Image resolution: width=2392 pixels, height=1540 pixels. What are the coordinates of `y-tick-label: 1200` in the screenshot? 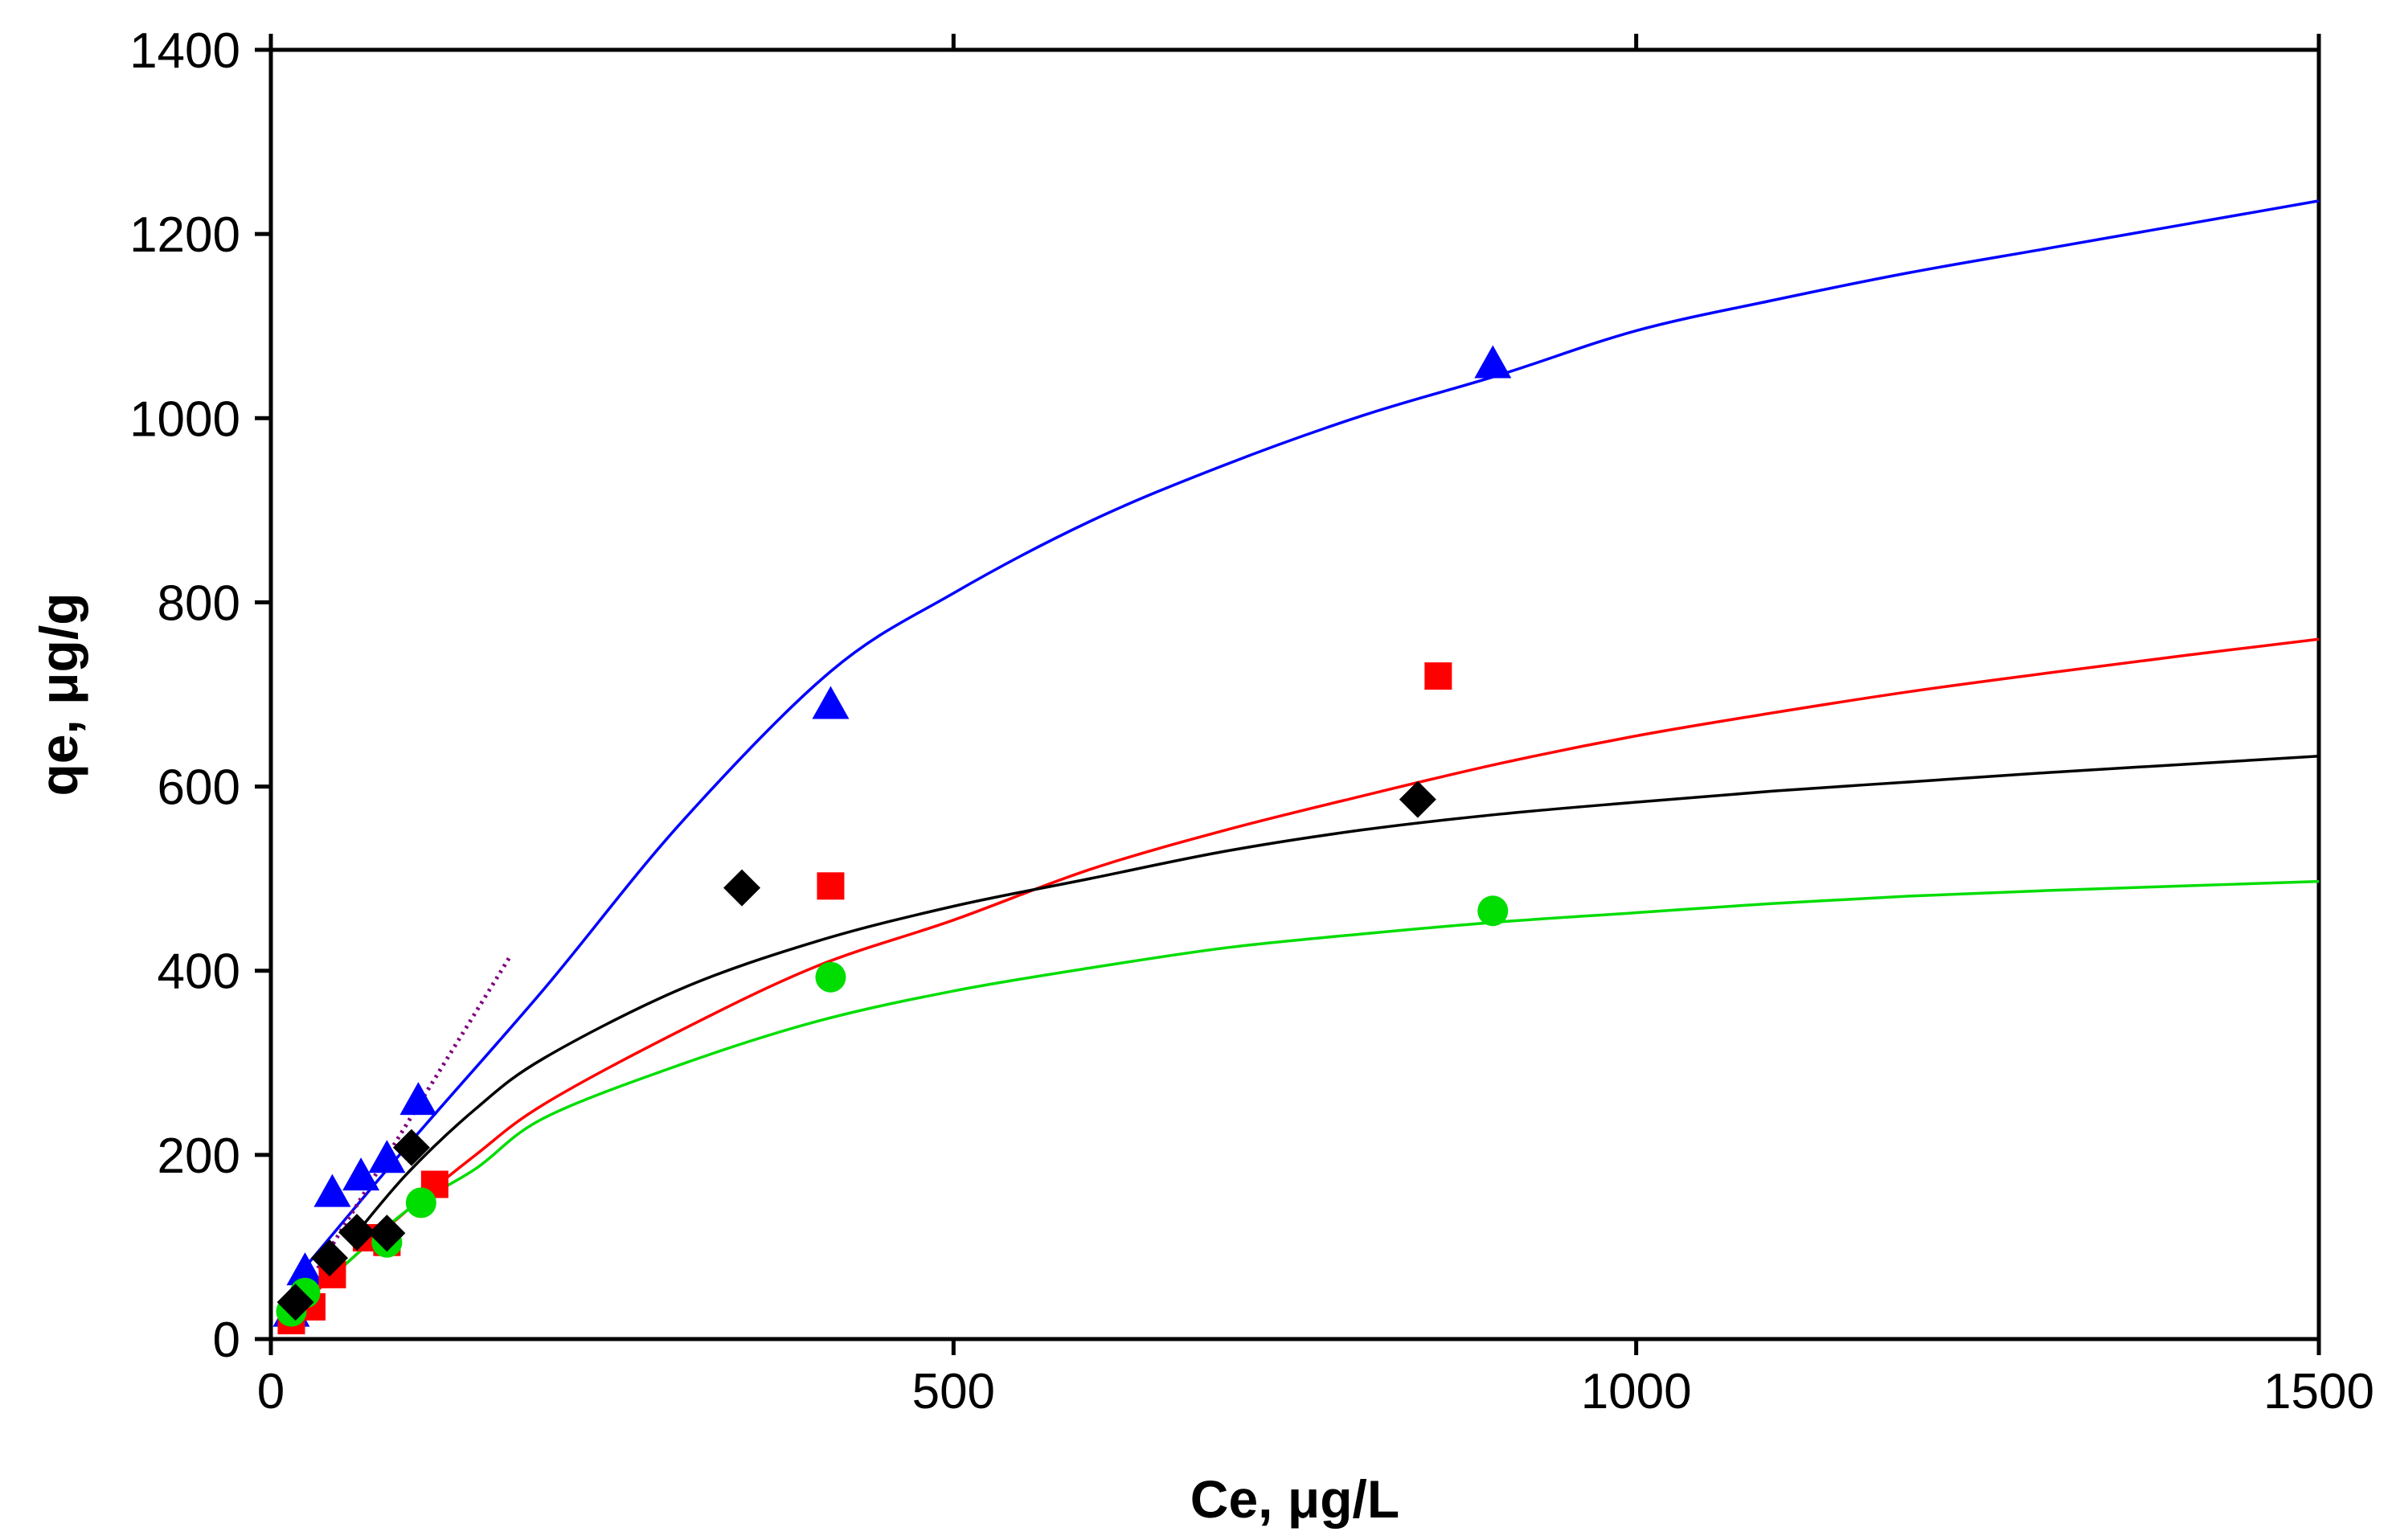 It's located at (184, 235).